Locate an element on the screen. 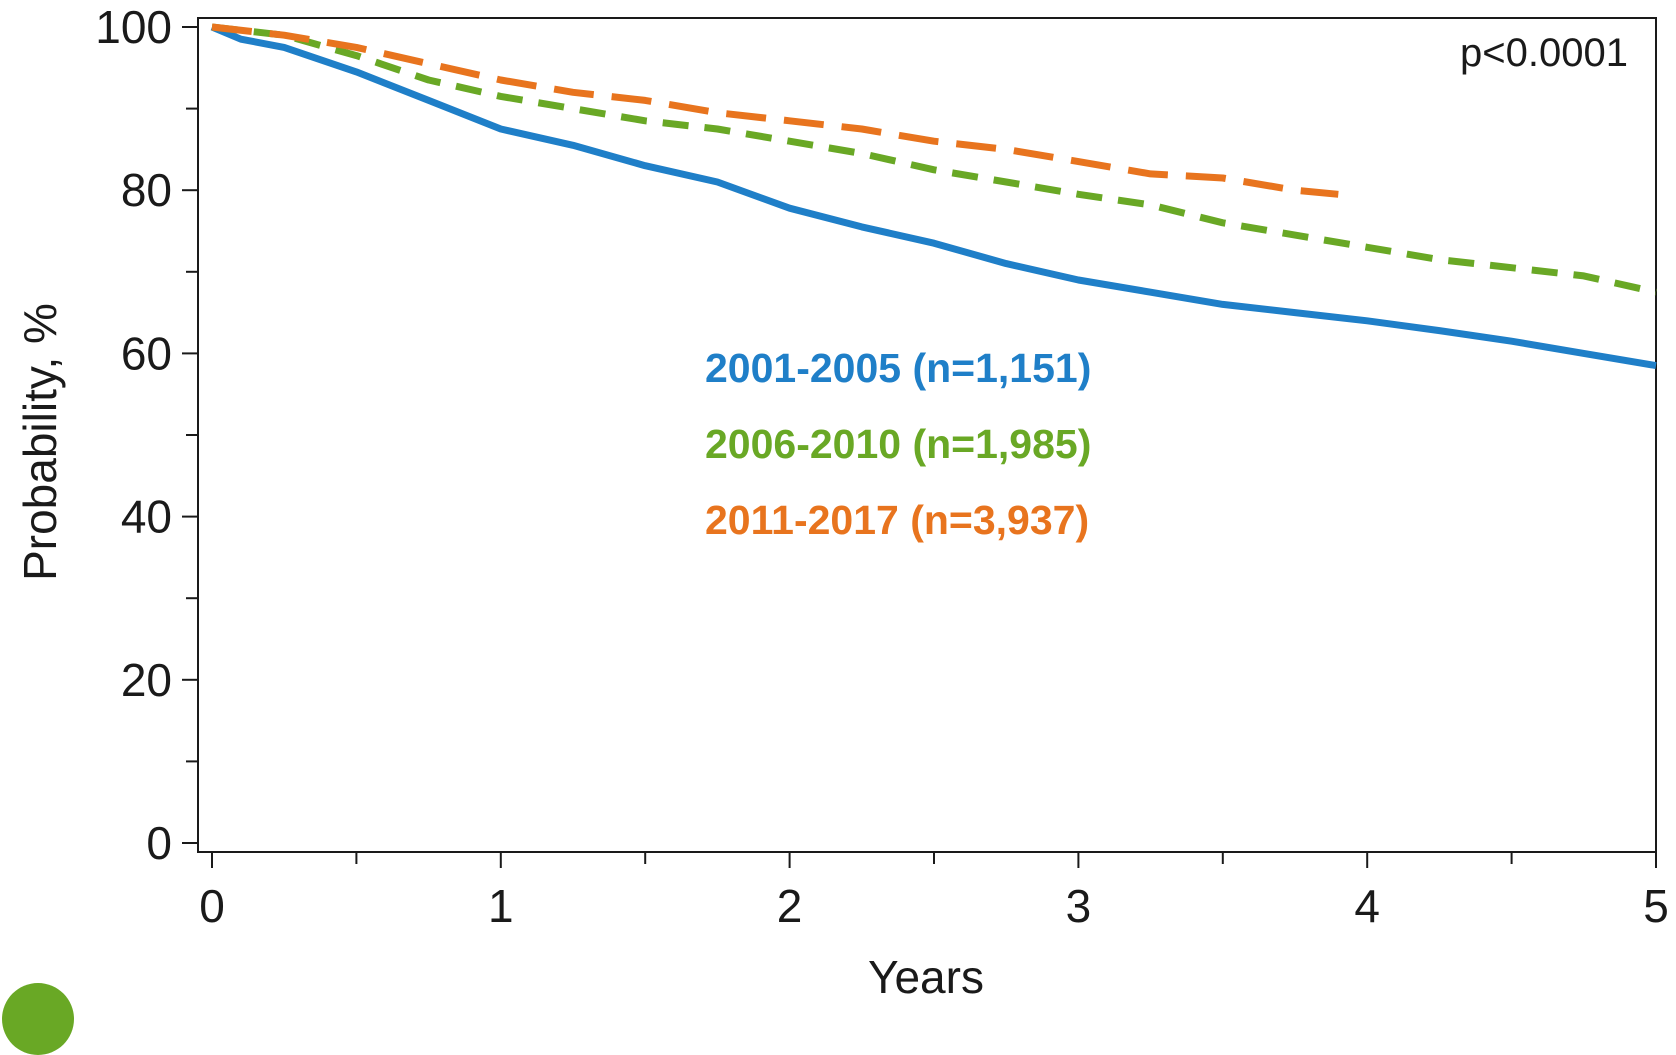 The image size is (1676, 1055). x-tick-label: 3 is located at coordinates (1079, 906).